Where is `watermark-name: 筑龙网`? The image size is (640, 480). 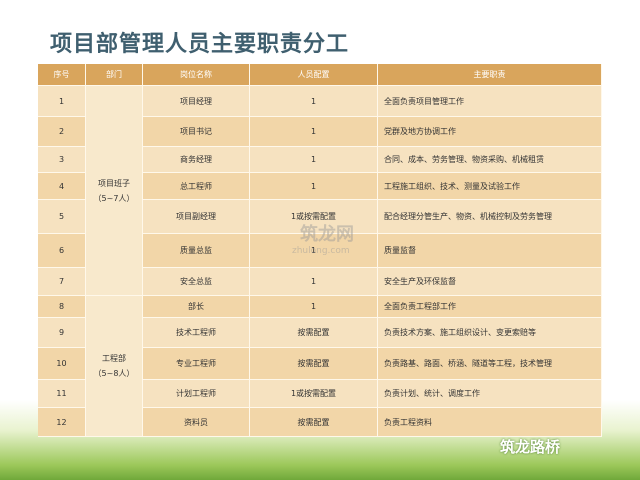
watermark-name: 筑龙网 is located at coordinates (327, 234).